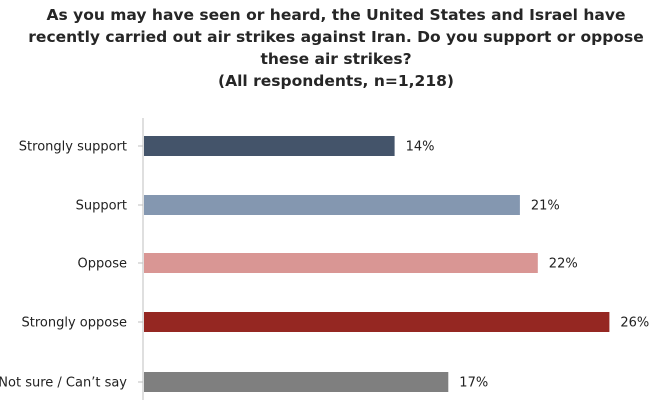  Describe the element at coordinates (74, 323) in the screenshot. I see `category-label: Strongly oppose` at that location.